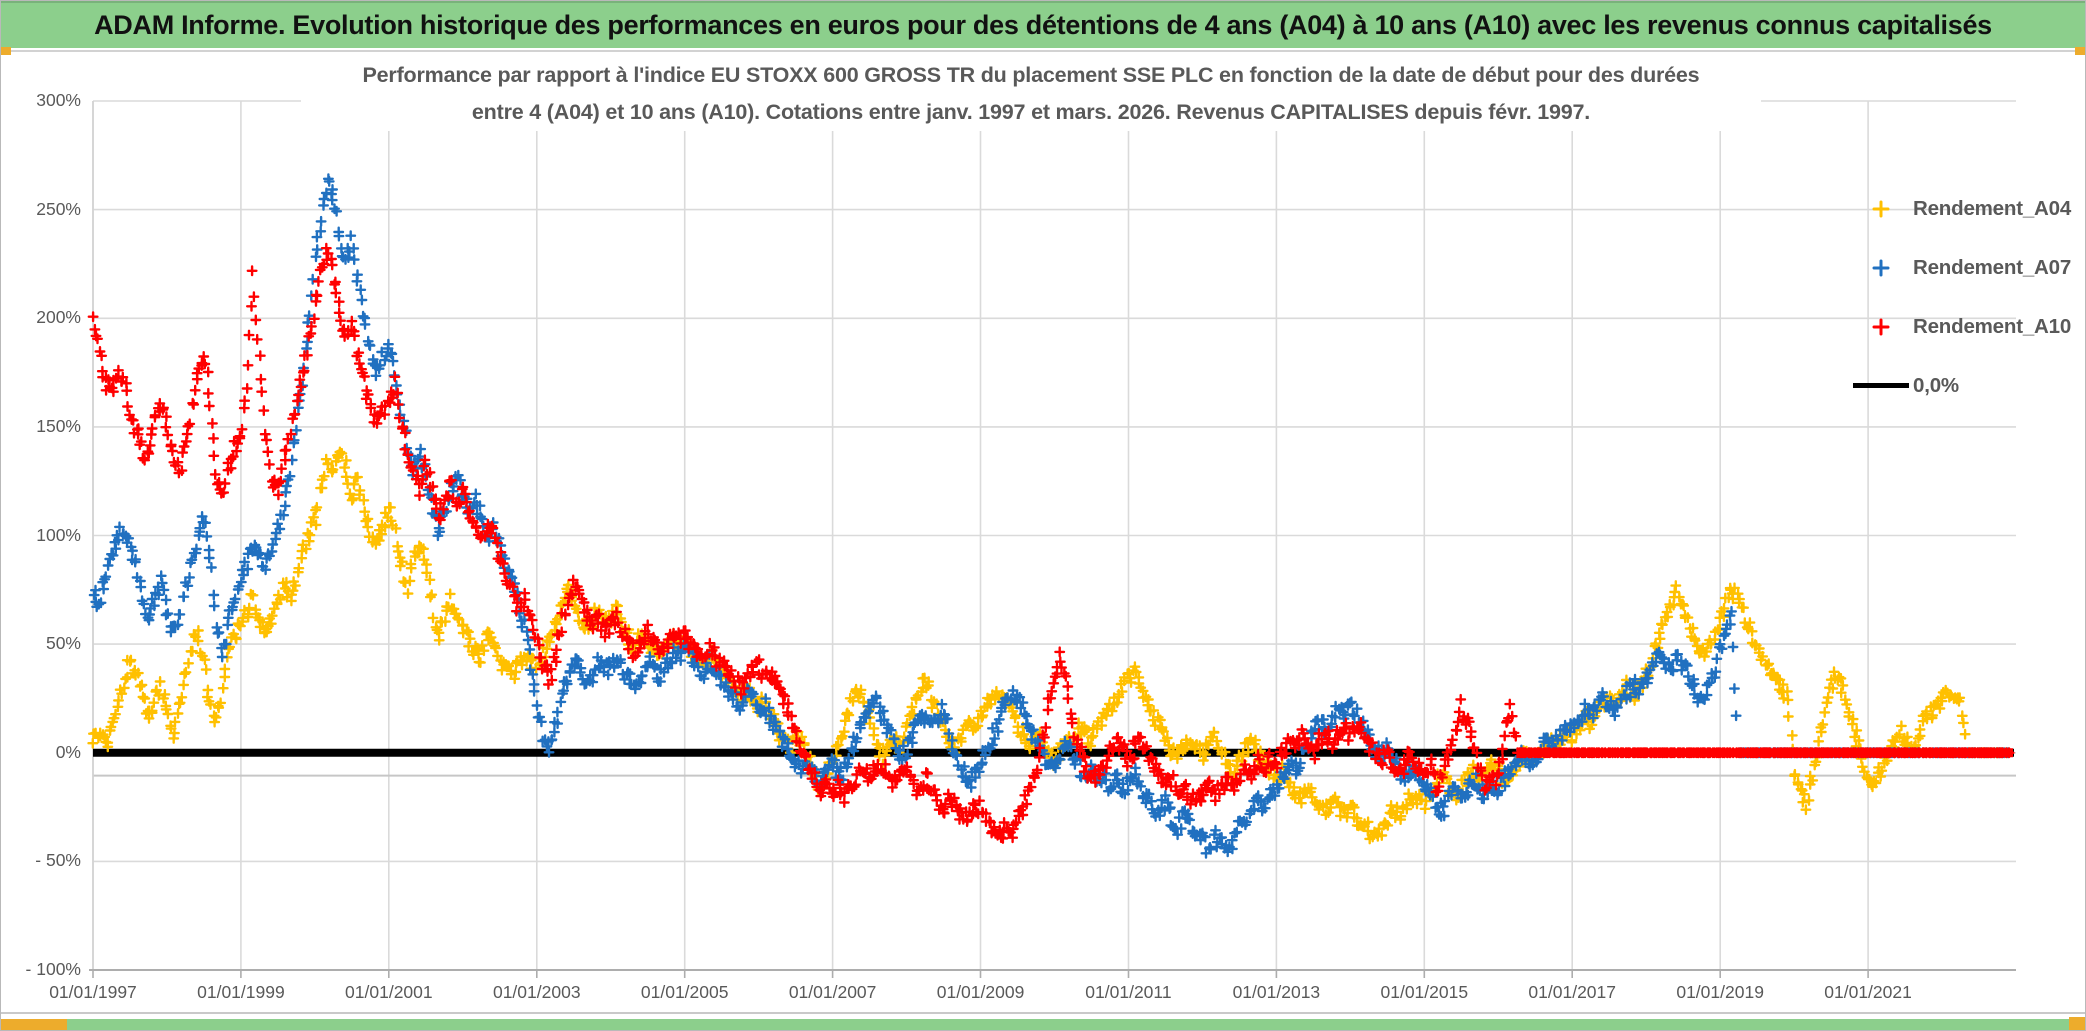  Describe the element at coordinates (1043, 51) in the screenshot. I see `top-divider` at that location.